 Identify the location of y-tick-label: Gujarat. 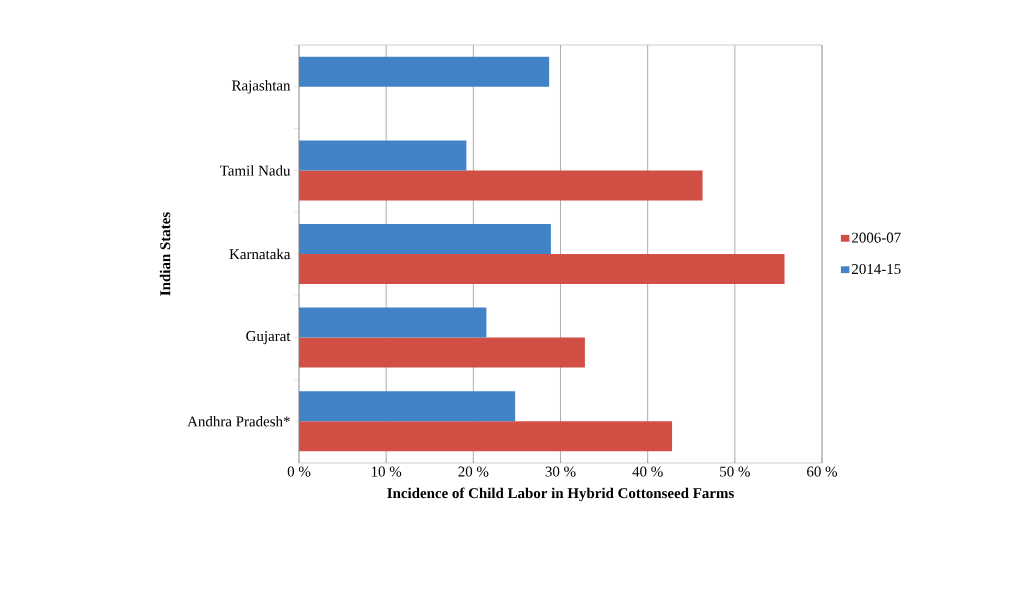
(268, 338).